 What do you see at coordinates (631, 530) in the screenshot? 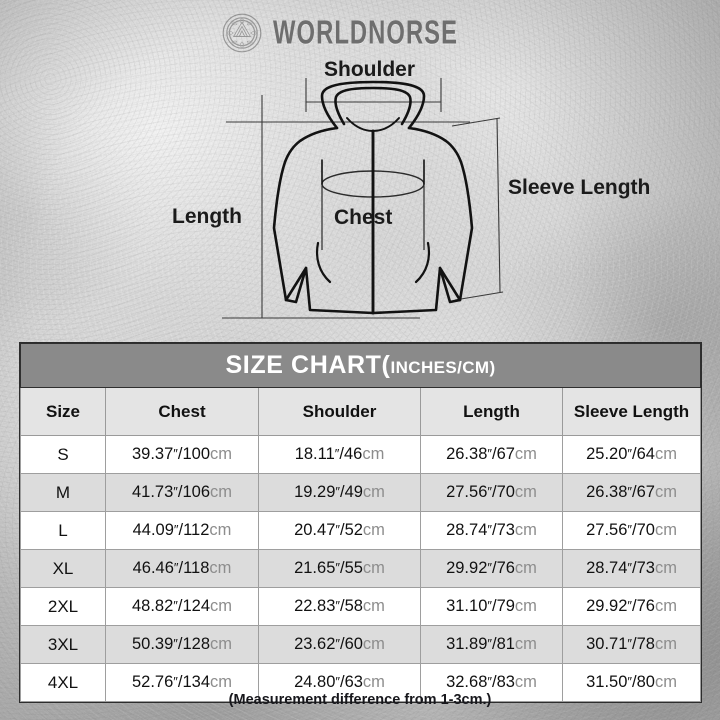
I see `cell-sleeve-length: 27.56″/70cm` at bounding box center [631, 530].